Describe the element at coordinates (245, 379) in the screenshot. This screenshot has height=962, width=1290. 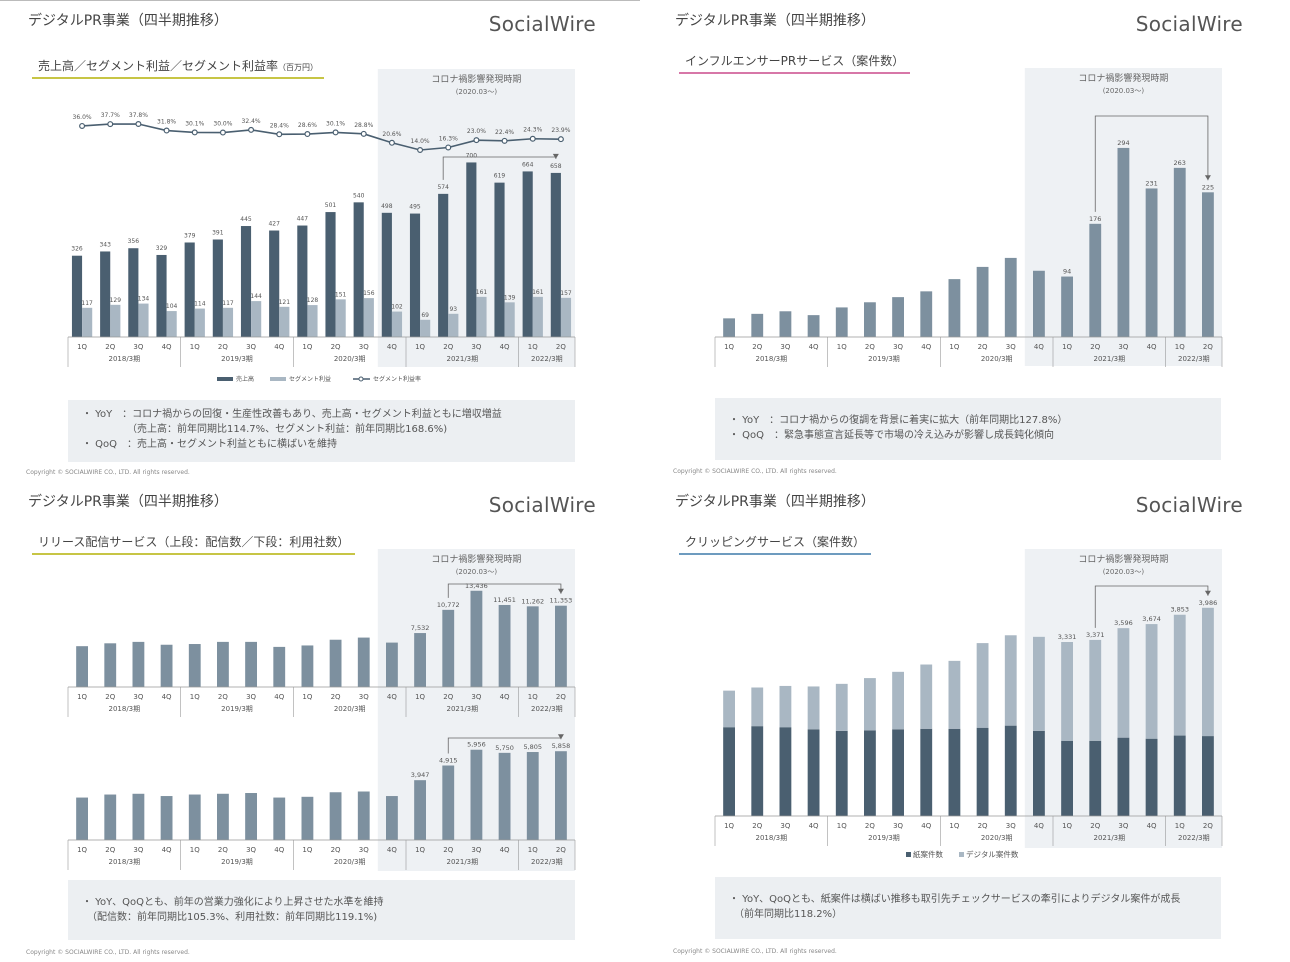
I see `legend-sales-label: 売上高` at that location.